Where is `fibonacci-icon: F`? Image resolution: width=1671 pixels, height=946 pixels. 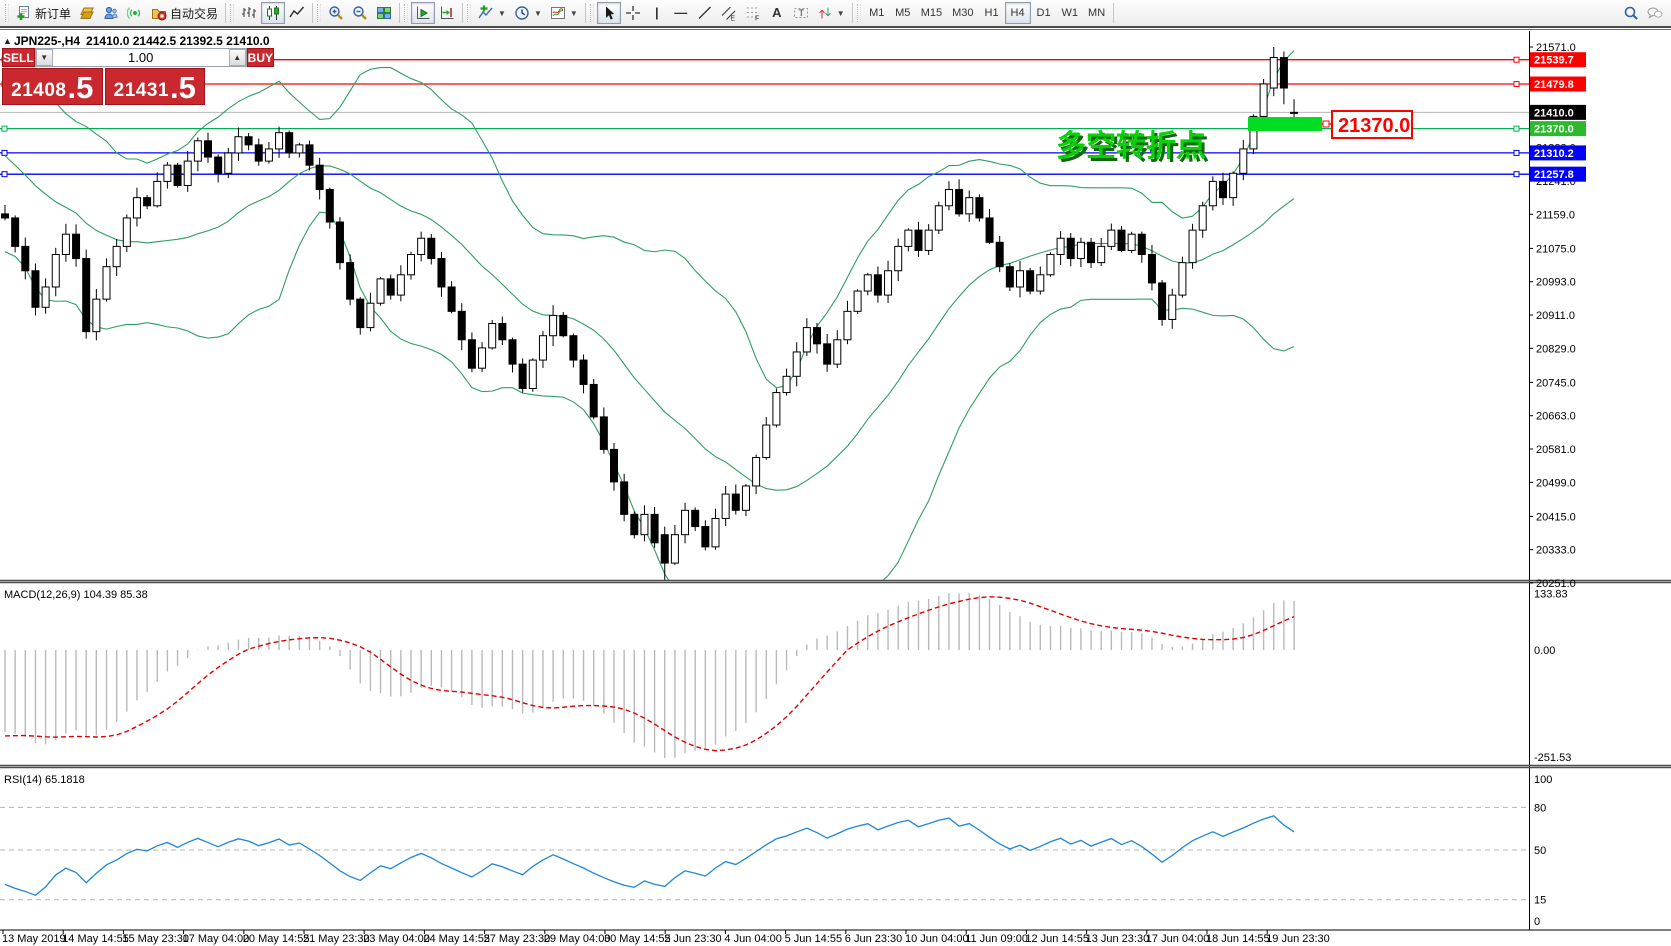
fibonacci-icon: F is located at coordinates (752, 14).